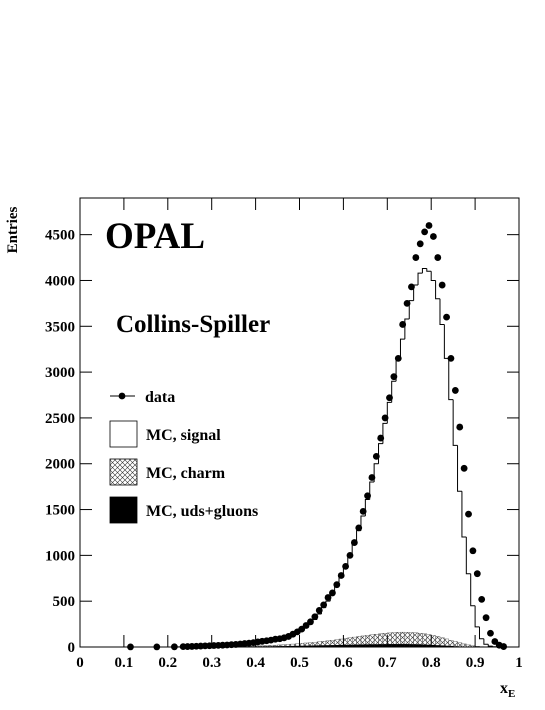 The height and width of the screenshot is (710, 545). I want to click on y-tick-label: 4500, so click(60, 236).